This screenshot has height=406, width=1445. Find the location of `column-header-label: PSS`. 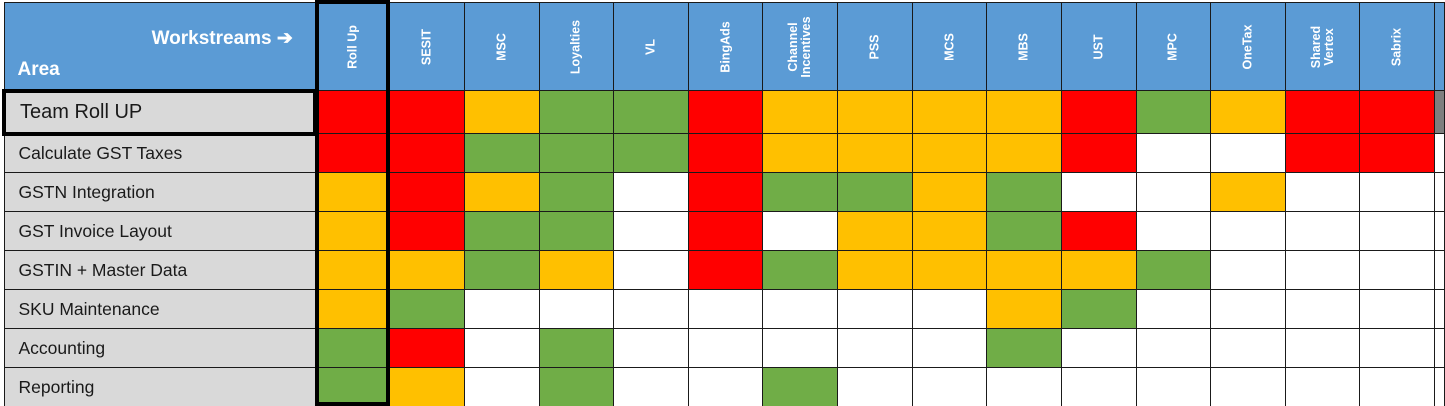

column-header-label: PSS is located at coordinates (874, 46).